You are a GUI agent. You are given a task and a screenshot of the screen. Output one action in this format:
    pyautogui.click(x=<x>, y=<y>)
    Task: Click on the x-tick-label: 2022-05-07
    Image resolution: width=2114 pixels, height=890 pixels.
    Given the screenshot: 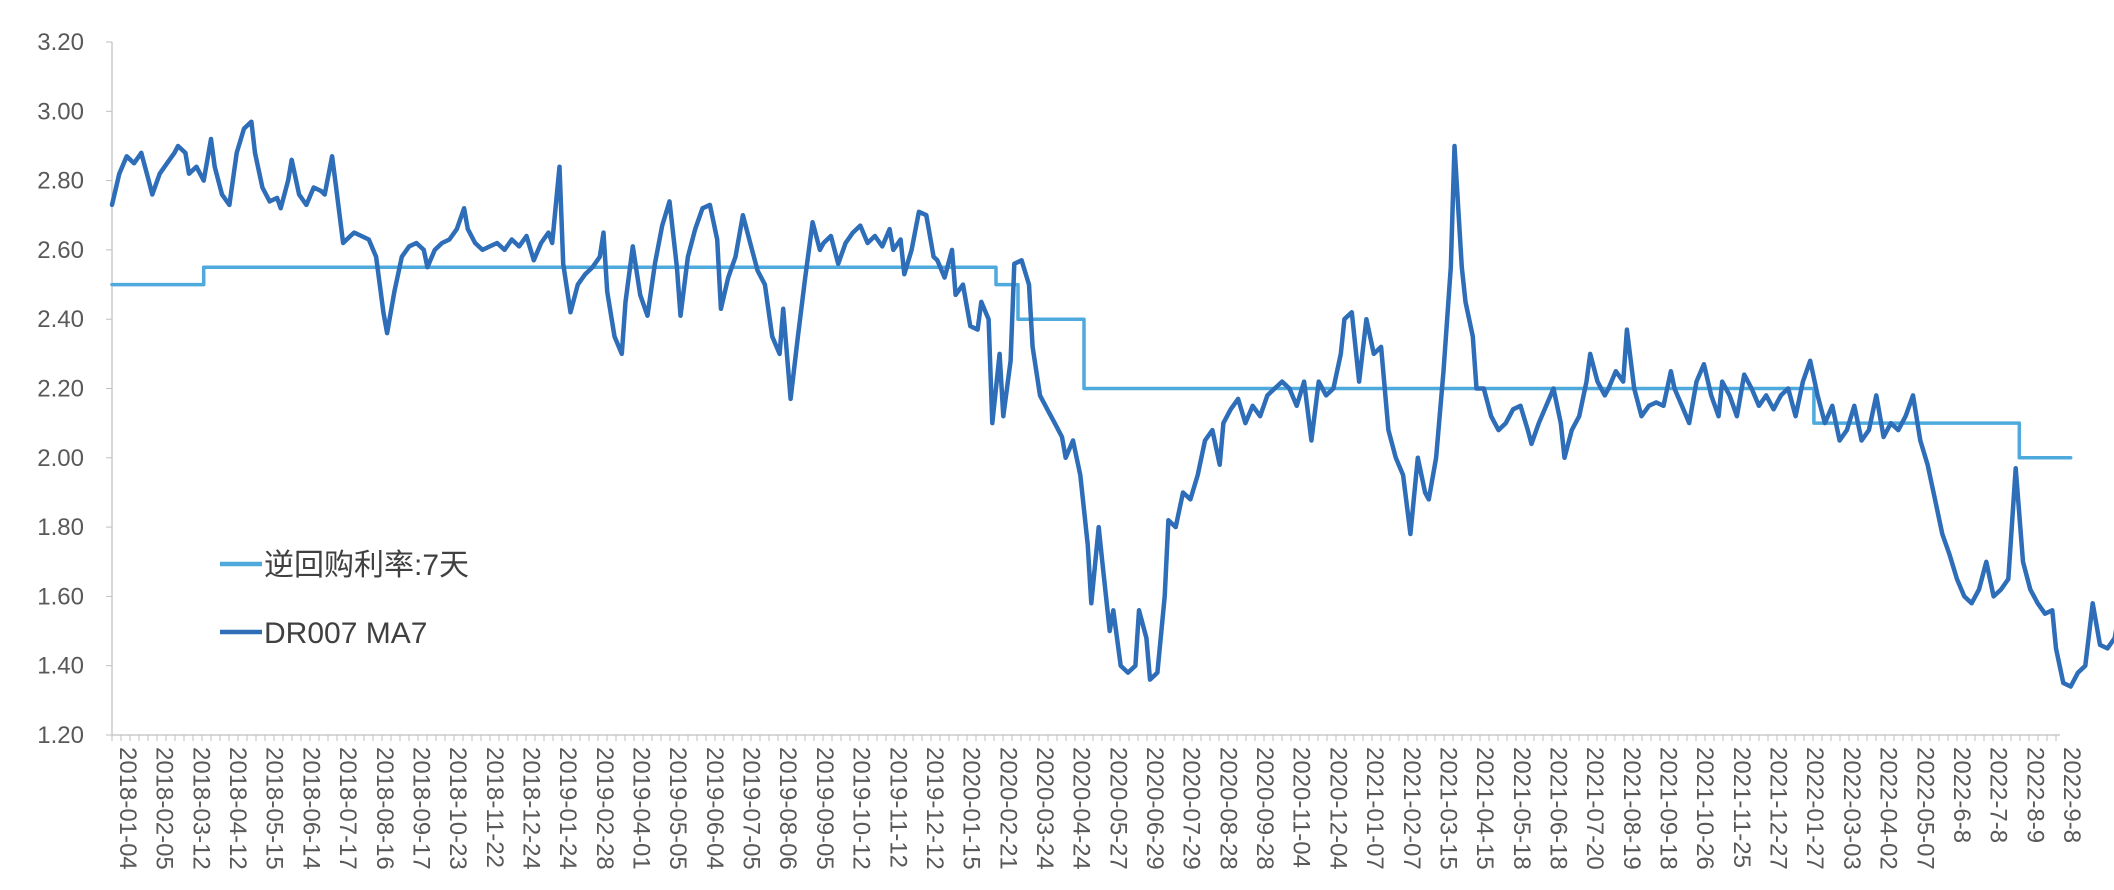 What is the action you would take?
    pyautogui.click(x=1924, y=808)
    